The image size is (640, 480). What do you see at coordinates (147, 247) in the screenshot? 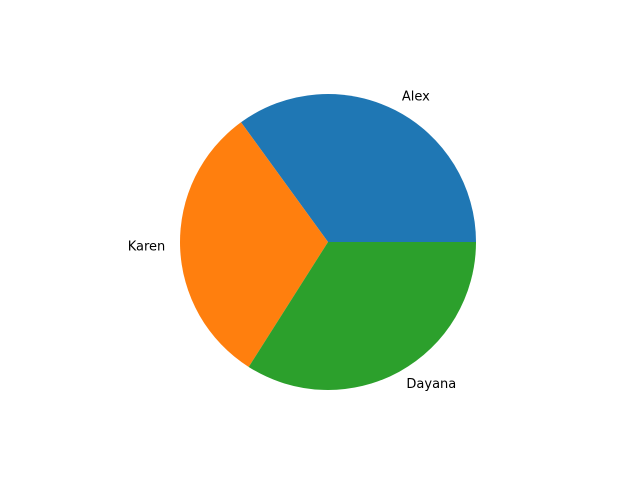
I see `pie-label-karen: Karen` at bounding box center [147, 247].